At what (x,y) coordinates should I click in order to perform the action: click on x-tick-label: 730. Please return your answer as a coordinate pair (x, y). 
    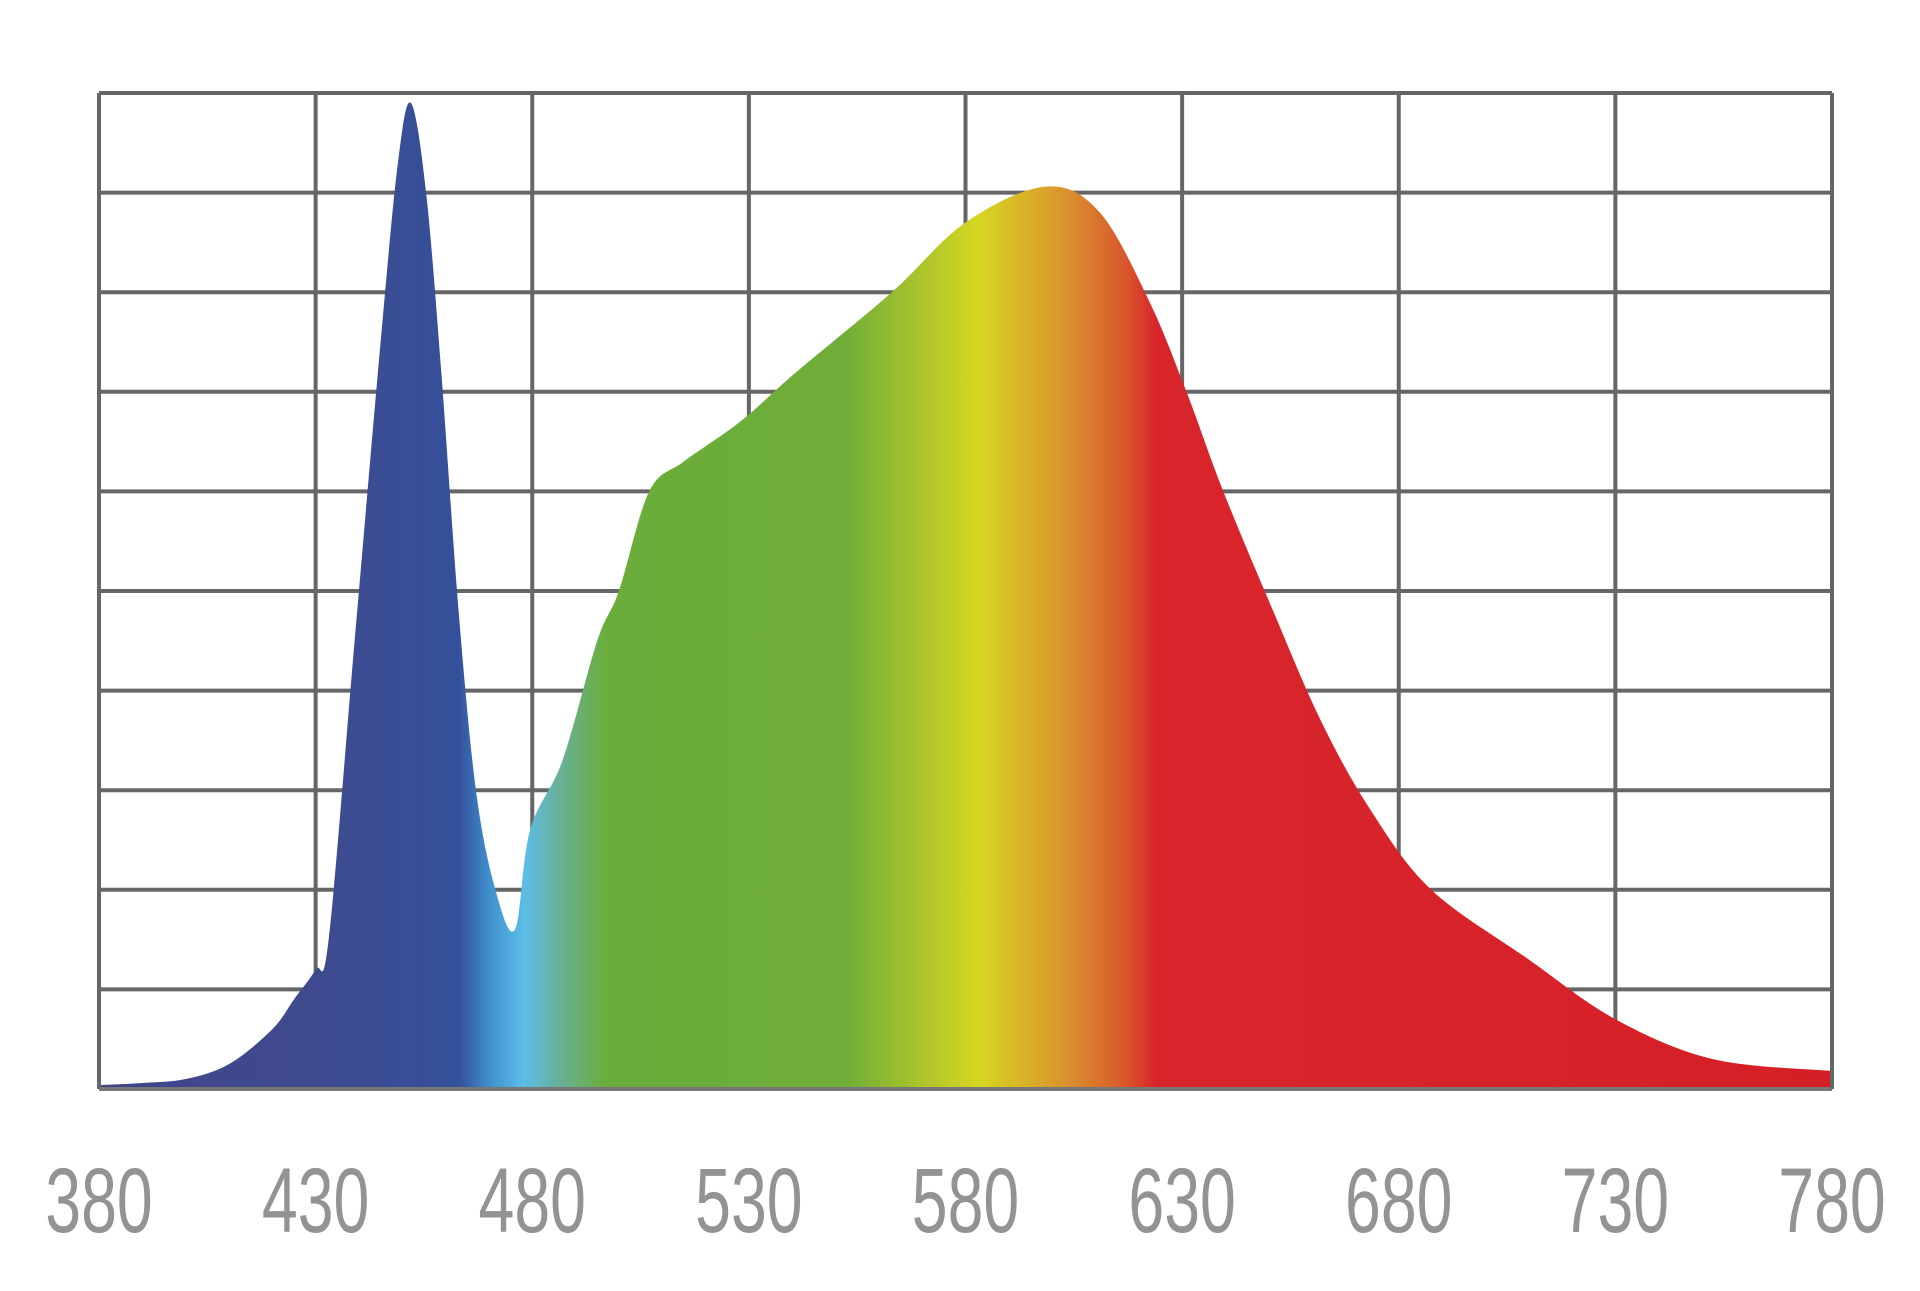
    Looking at the image, I should click on (1615, 1200).